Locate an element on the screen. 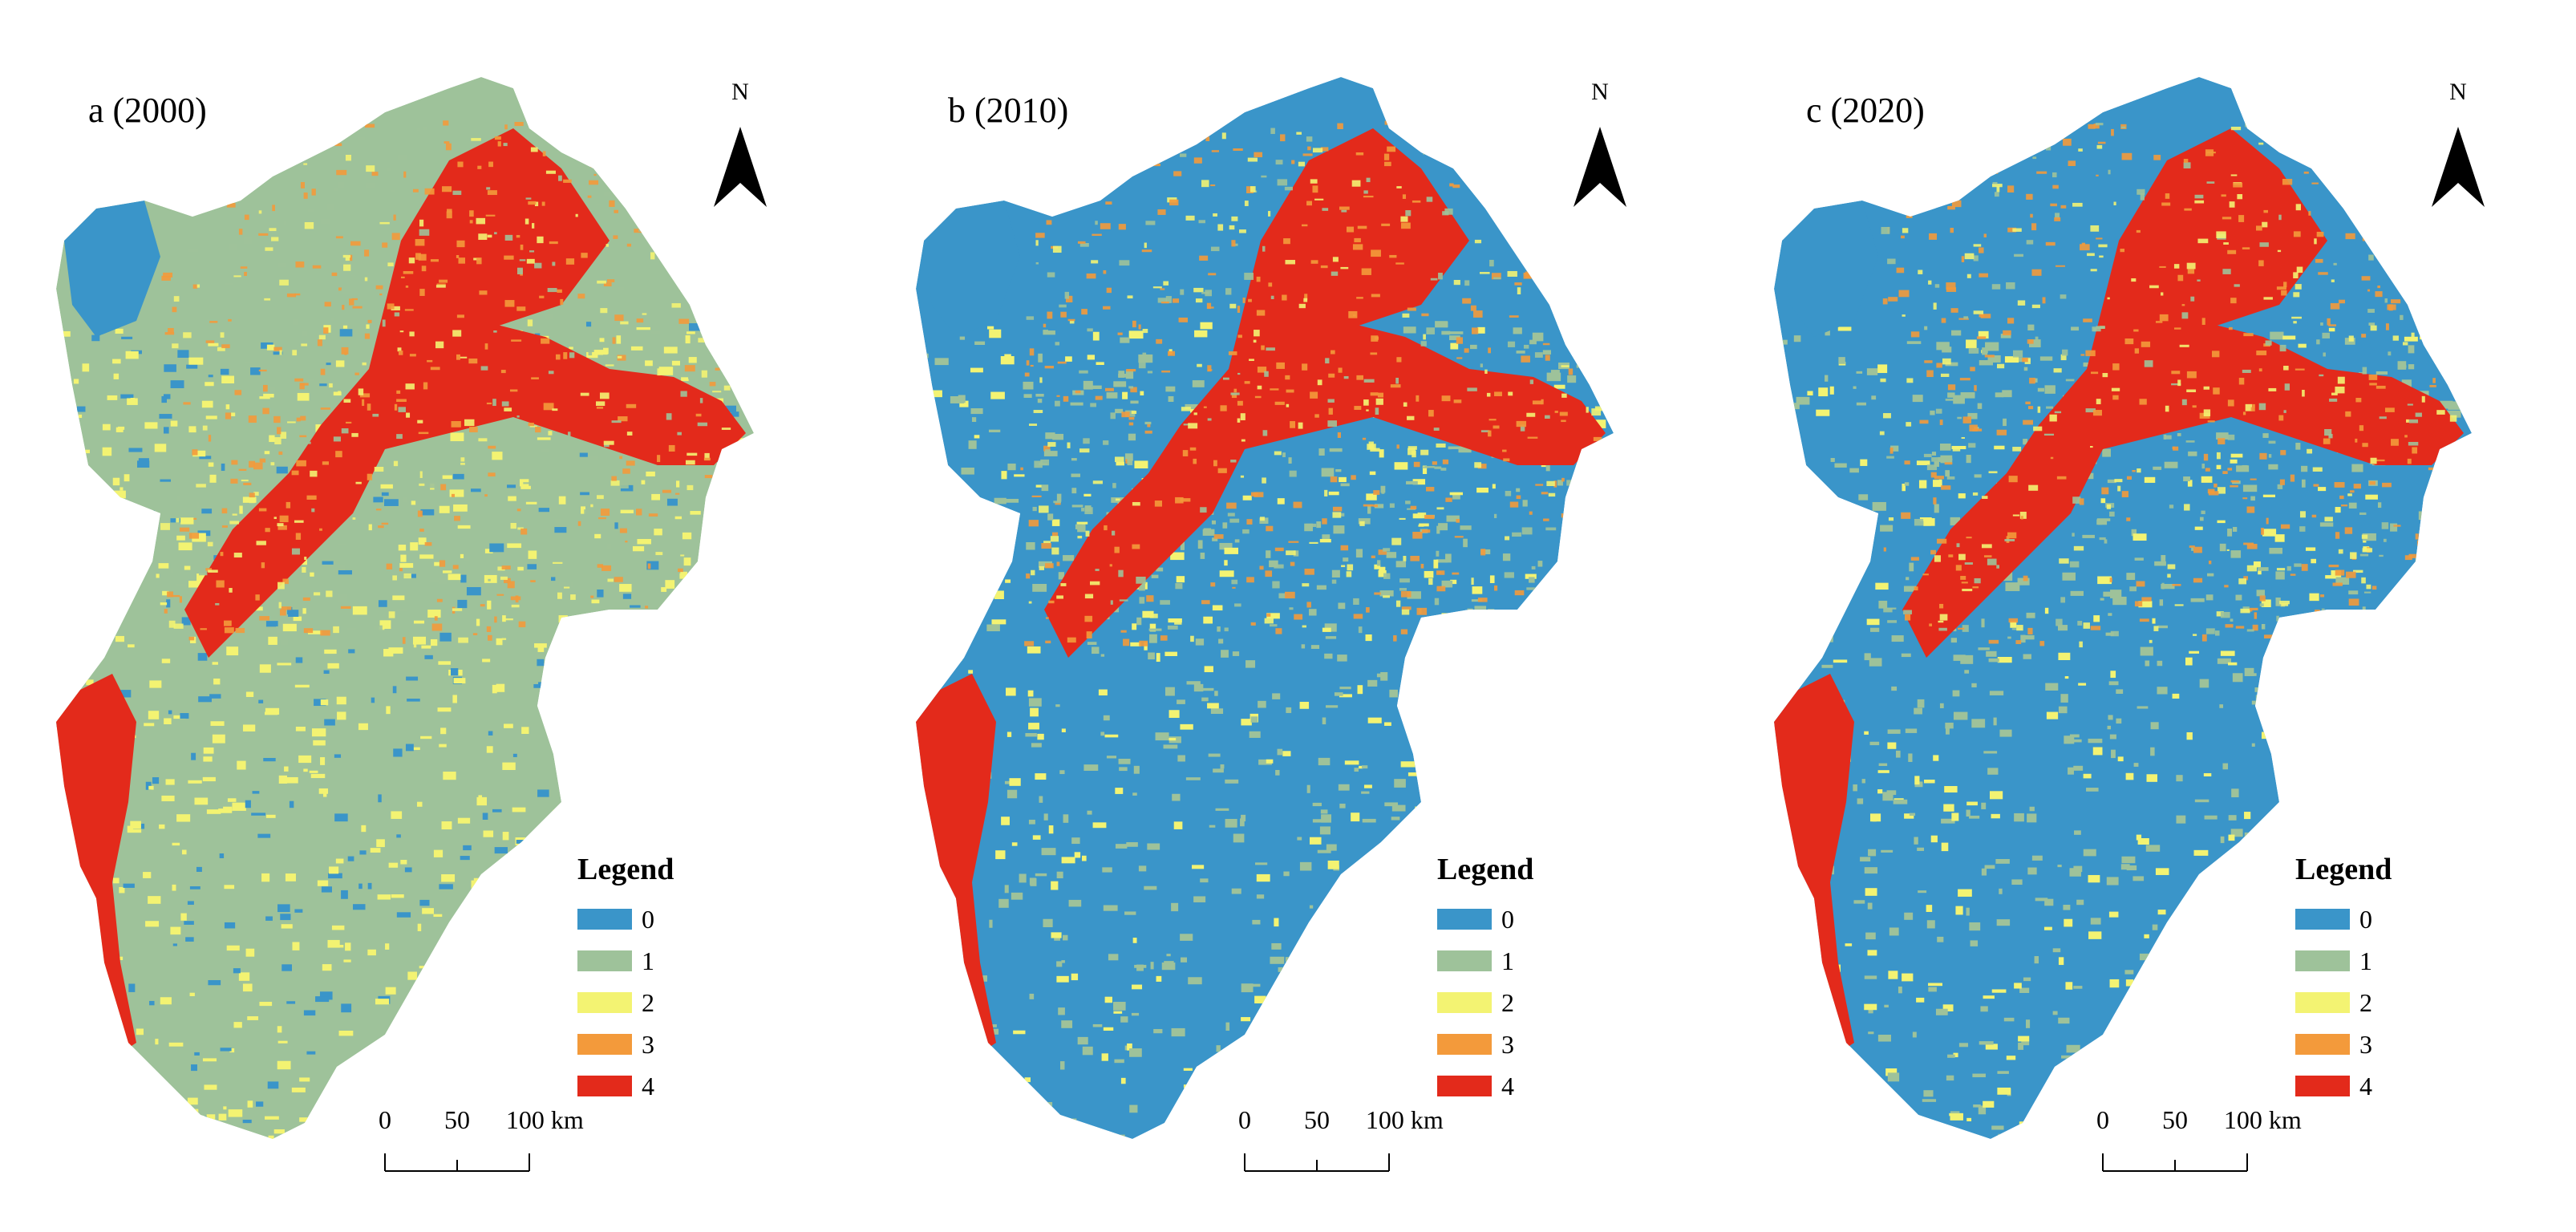 Image resolution: width=2576 pixels, height=1232 pixels. legend-label: 0 is located at coordinates (648, 919).